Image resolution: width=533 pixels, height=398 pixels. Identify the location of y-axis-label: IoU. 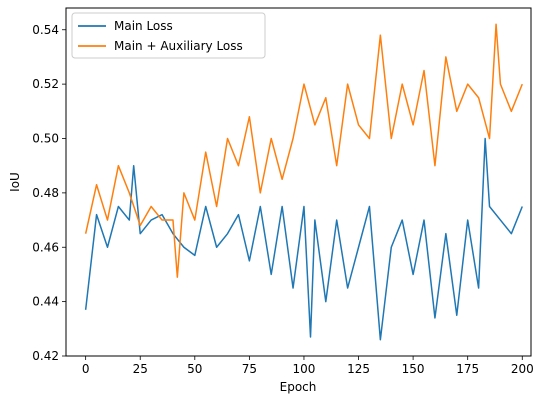
(15, 182).